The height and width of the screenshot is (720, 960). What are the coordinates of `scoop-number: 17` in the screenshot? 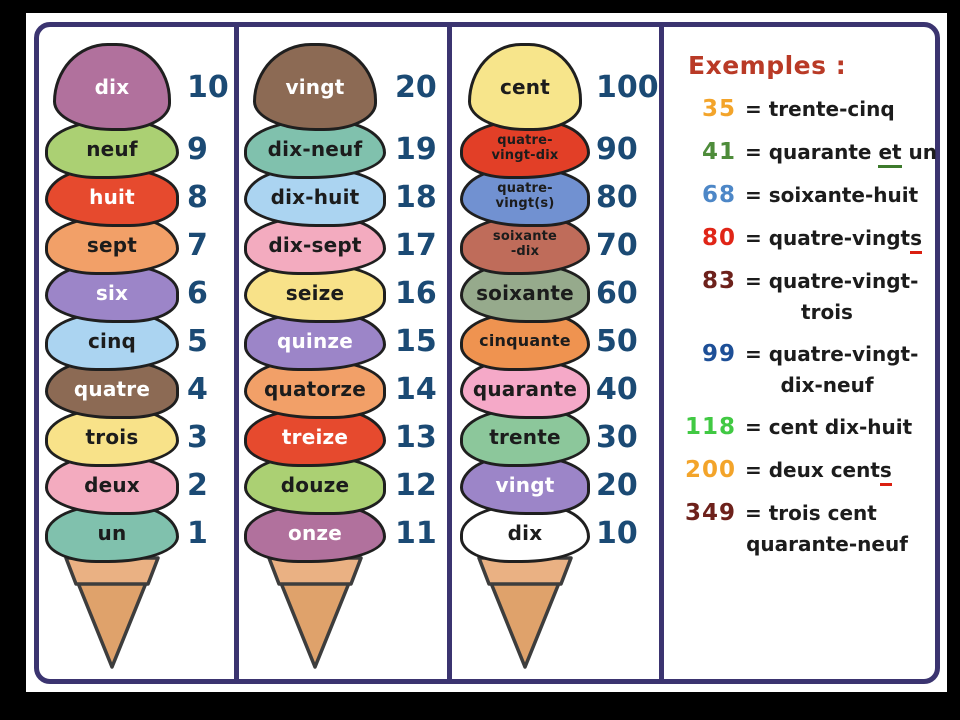 It's located at (416, 245).